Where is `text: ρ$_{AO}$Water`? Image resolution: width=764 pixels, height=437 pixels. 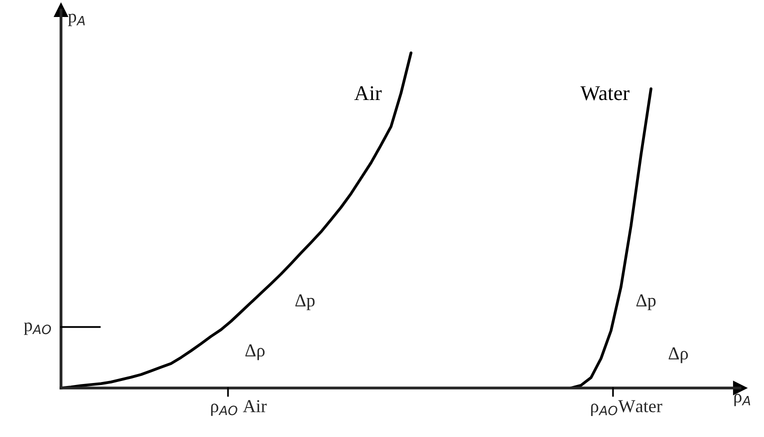 text: ρ$_{AO}$Water is located at coordinates (626, 408).